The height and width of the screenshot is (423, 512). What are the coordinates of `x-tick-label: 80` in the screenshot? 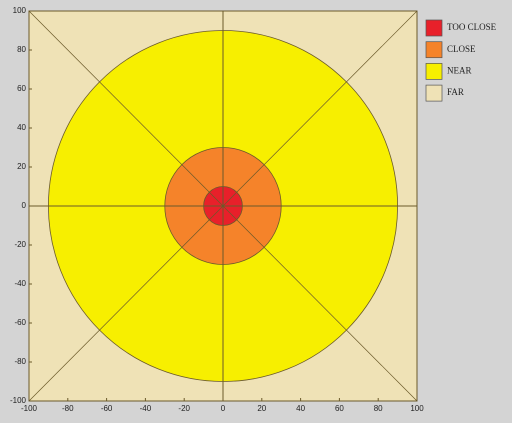 It's located at (378, 408).